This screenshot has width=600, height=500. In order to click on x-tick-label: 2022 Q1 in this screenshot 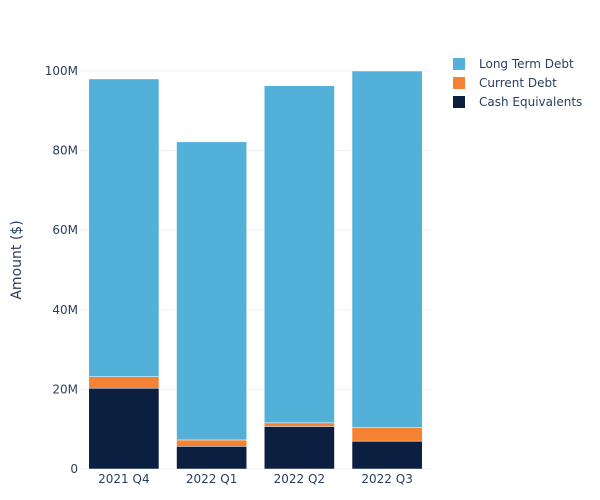, I will do `click(211, 479)`.